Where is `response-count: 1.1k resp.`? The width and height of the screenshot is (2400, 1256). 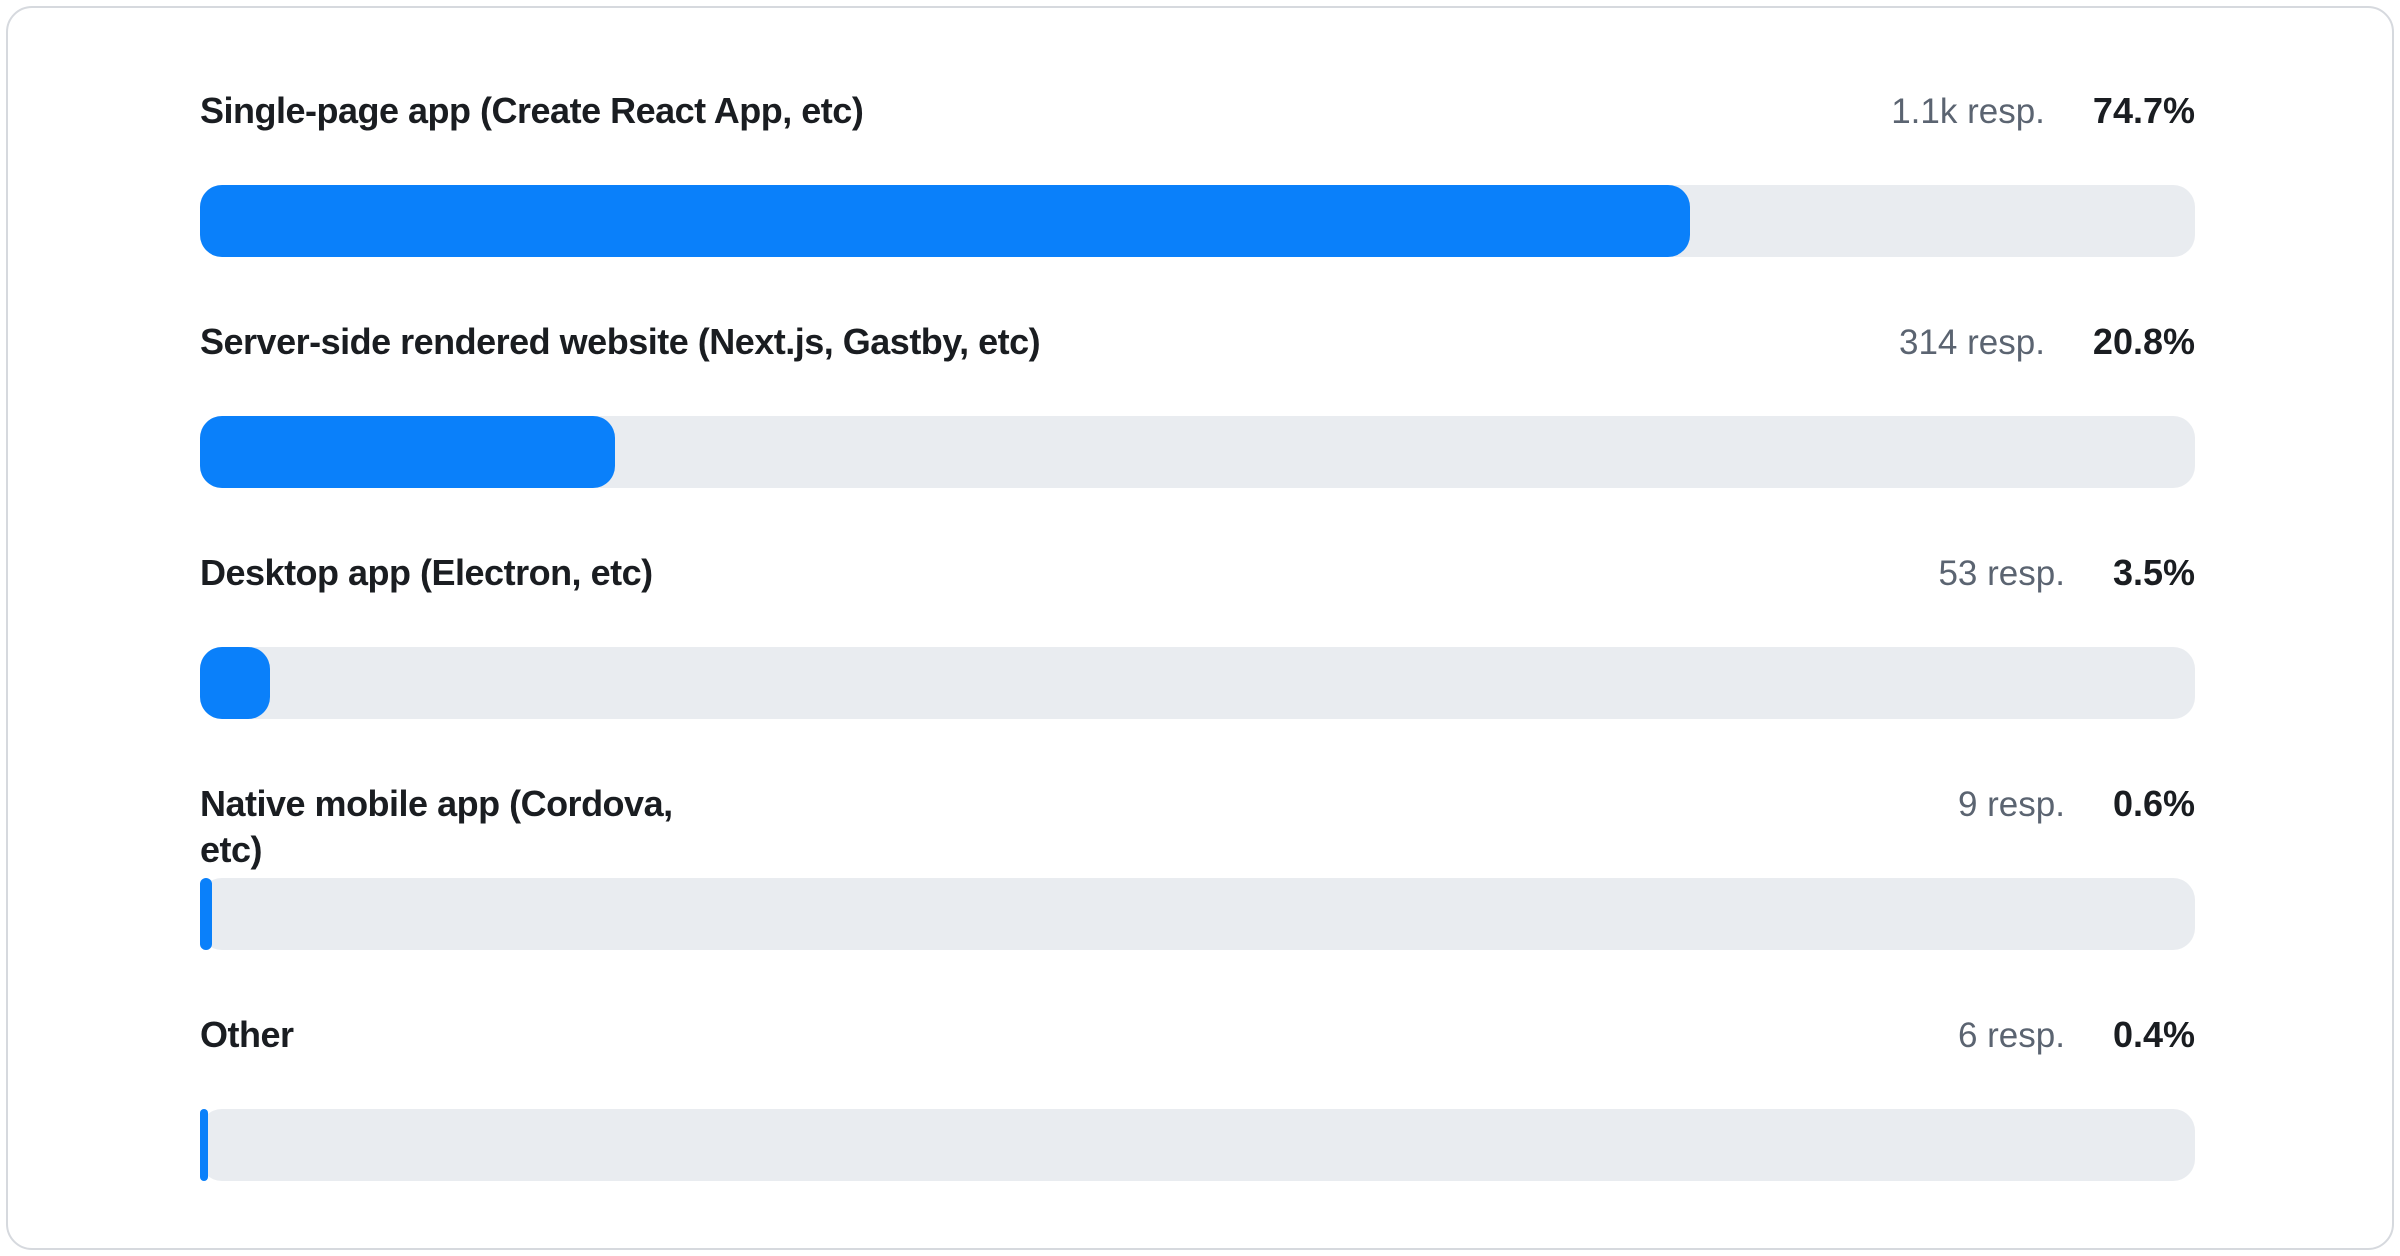 response-count: 1.1k resp. is located at coordinates (1968, 111).